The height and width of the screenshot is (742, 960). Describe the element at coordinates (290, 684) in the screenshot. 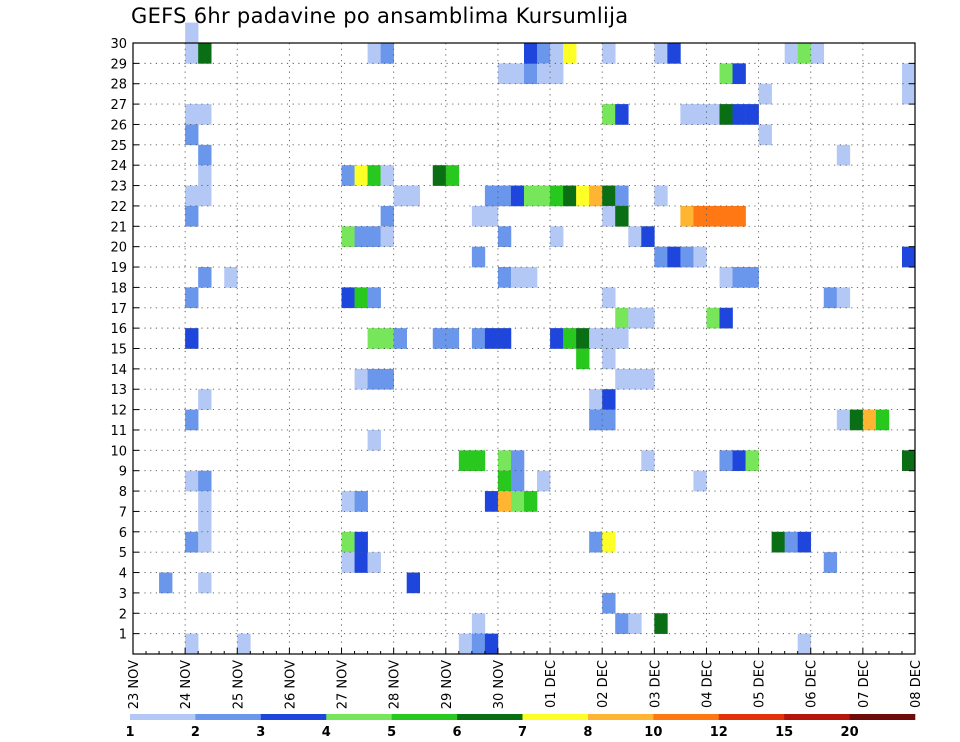

I see `x-tick-label: 26 NOV` at that location.